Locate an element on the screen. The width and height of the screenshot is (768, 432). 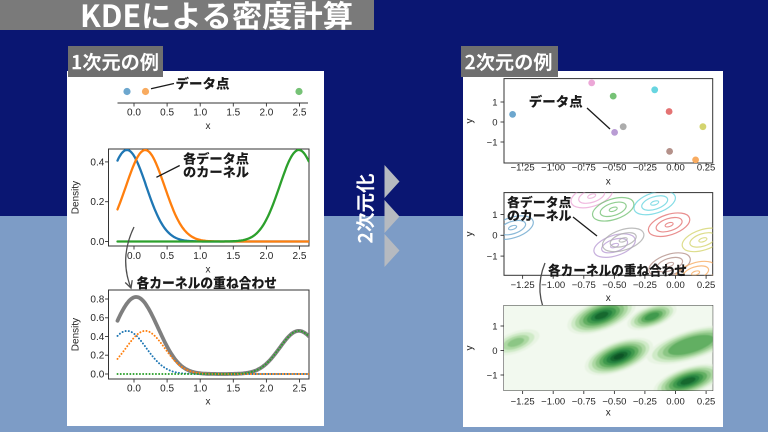
svg-text: 0.8 is located at coordinates (97, 299).